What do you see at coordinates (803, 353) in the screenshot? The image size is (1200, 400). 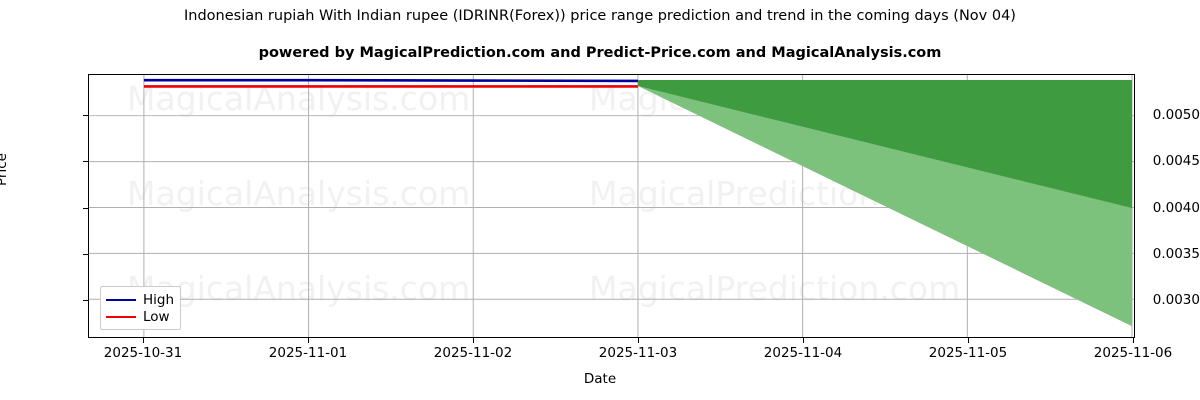 I see `x-tick-label: 2025-11-04` at bounding box center [803, 353].